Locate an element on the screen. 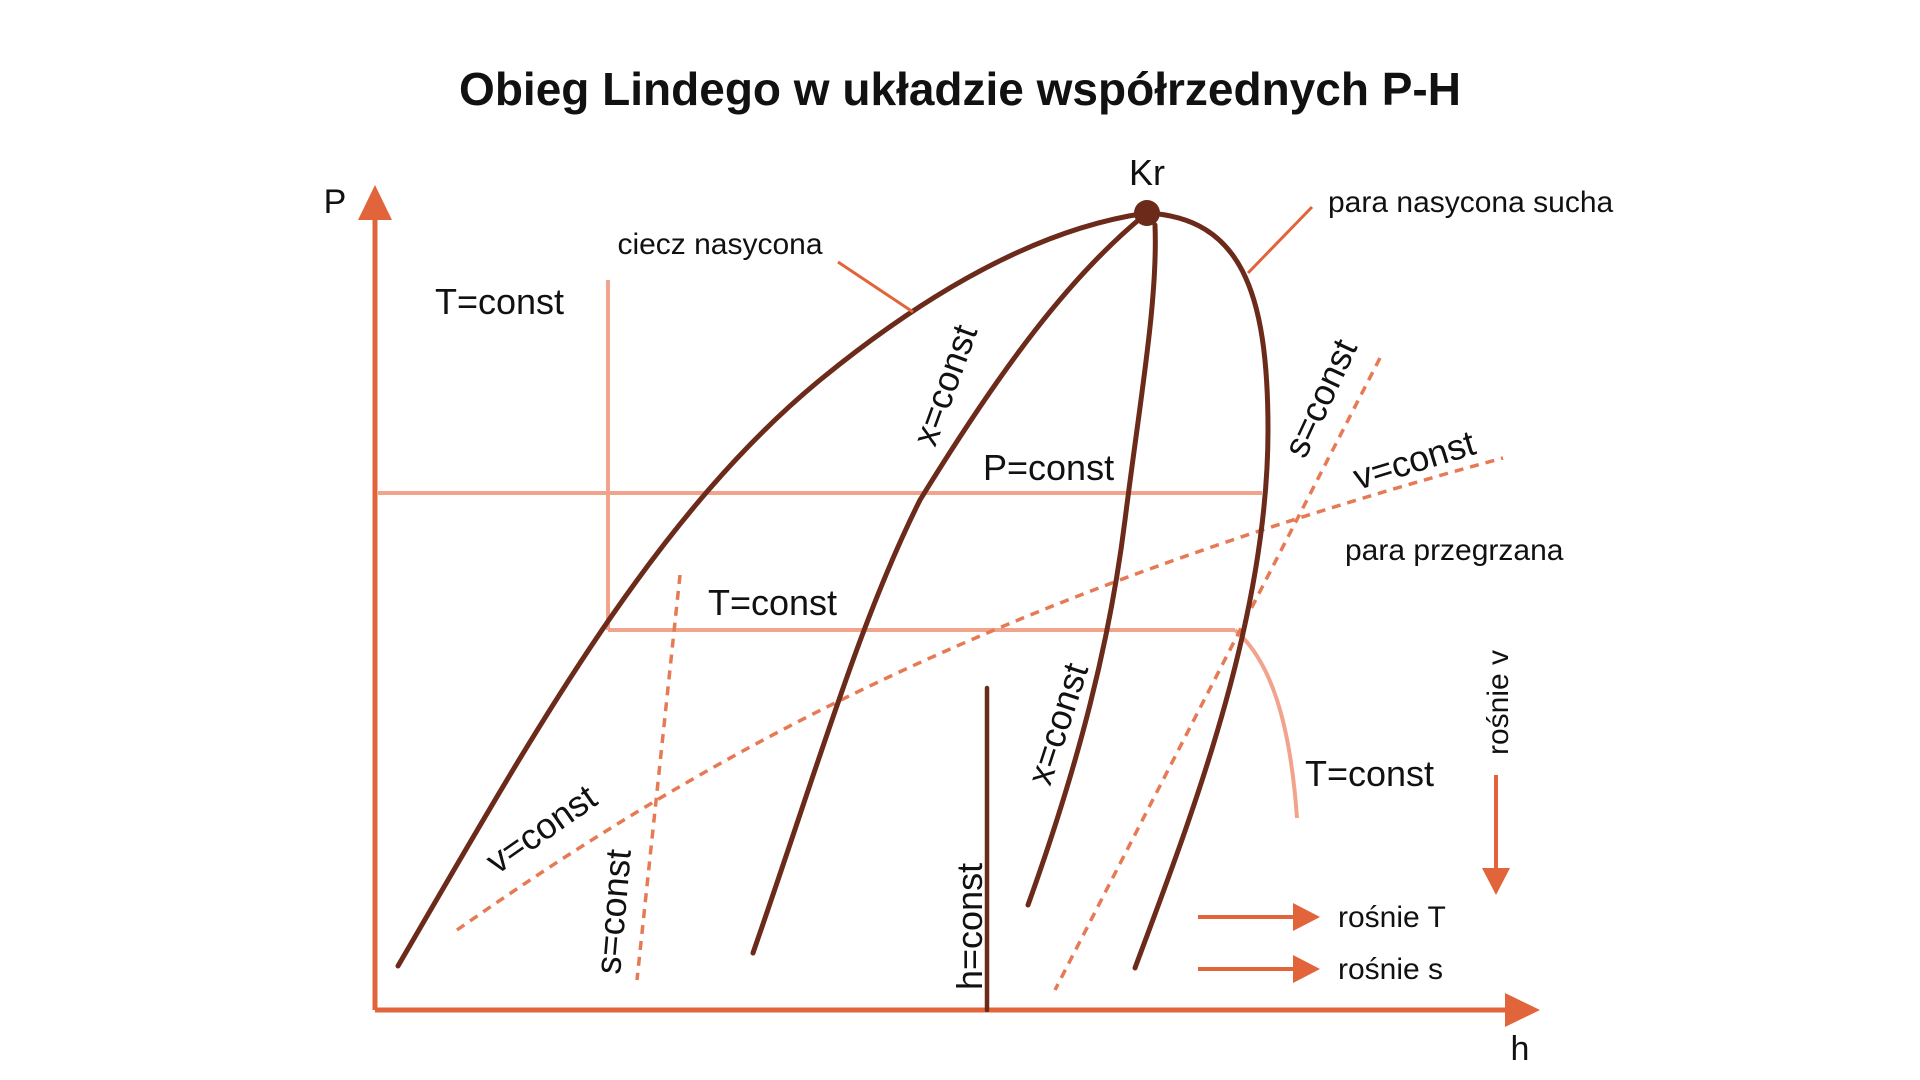 The height and width of the screenshot is (1080, 1920). x-const-upper-label: x=const is located at coordinates (944, 385).